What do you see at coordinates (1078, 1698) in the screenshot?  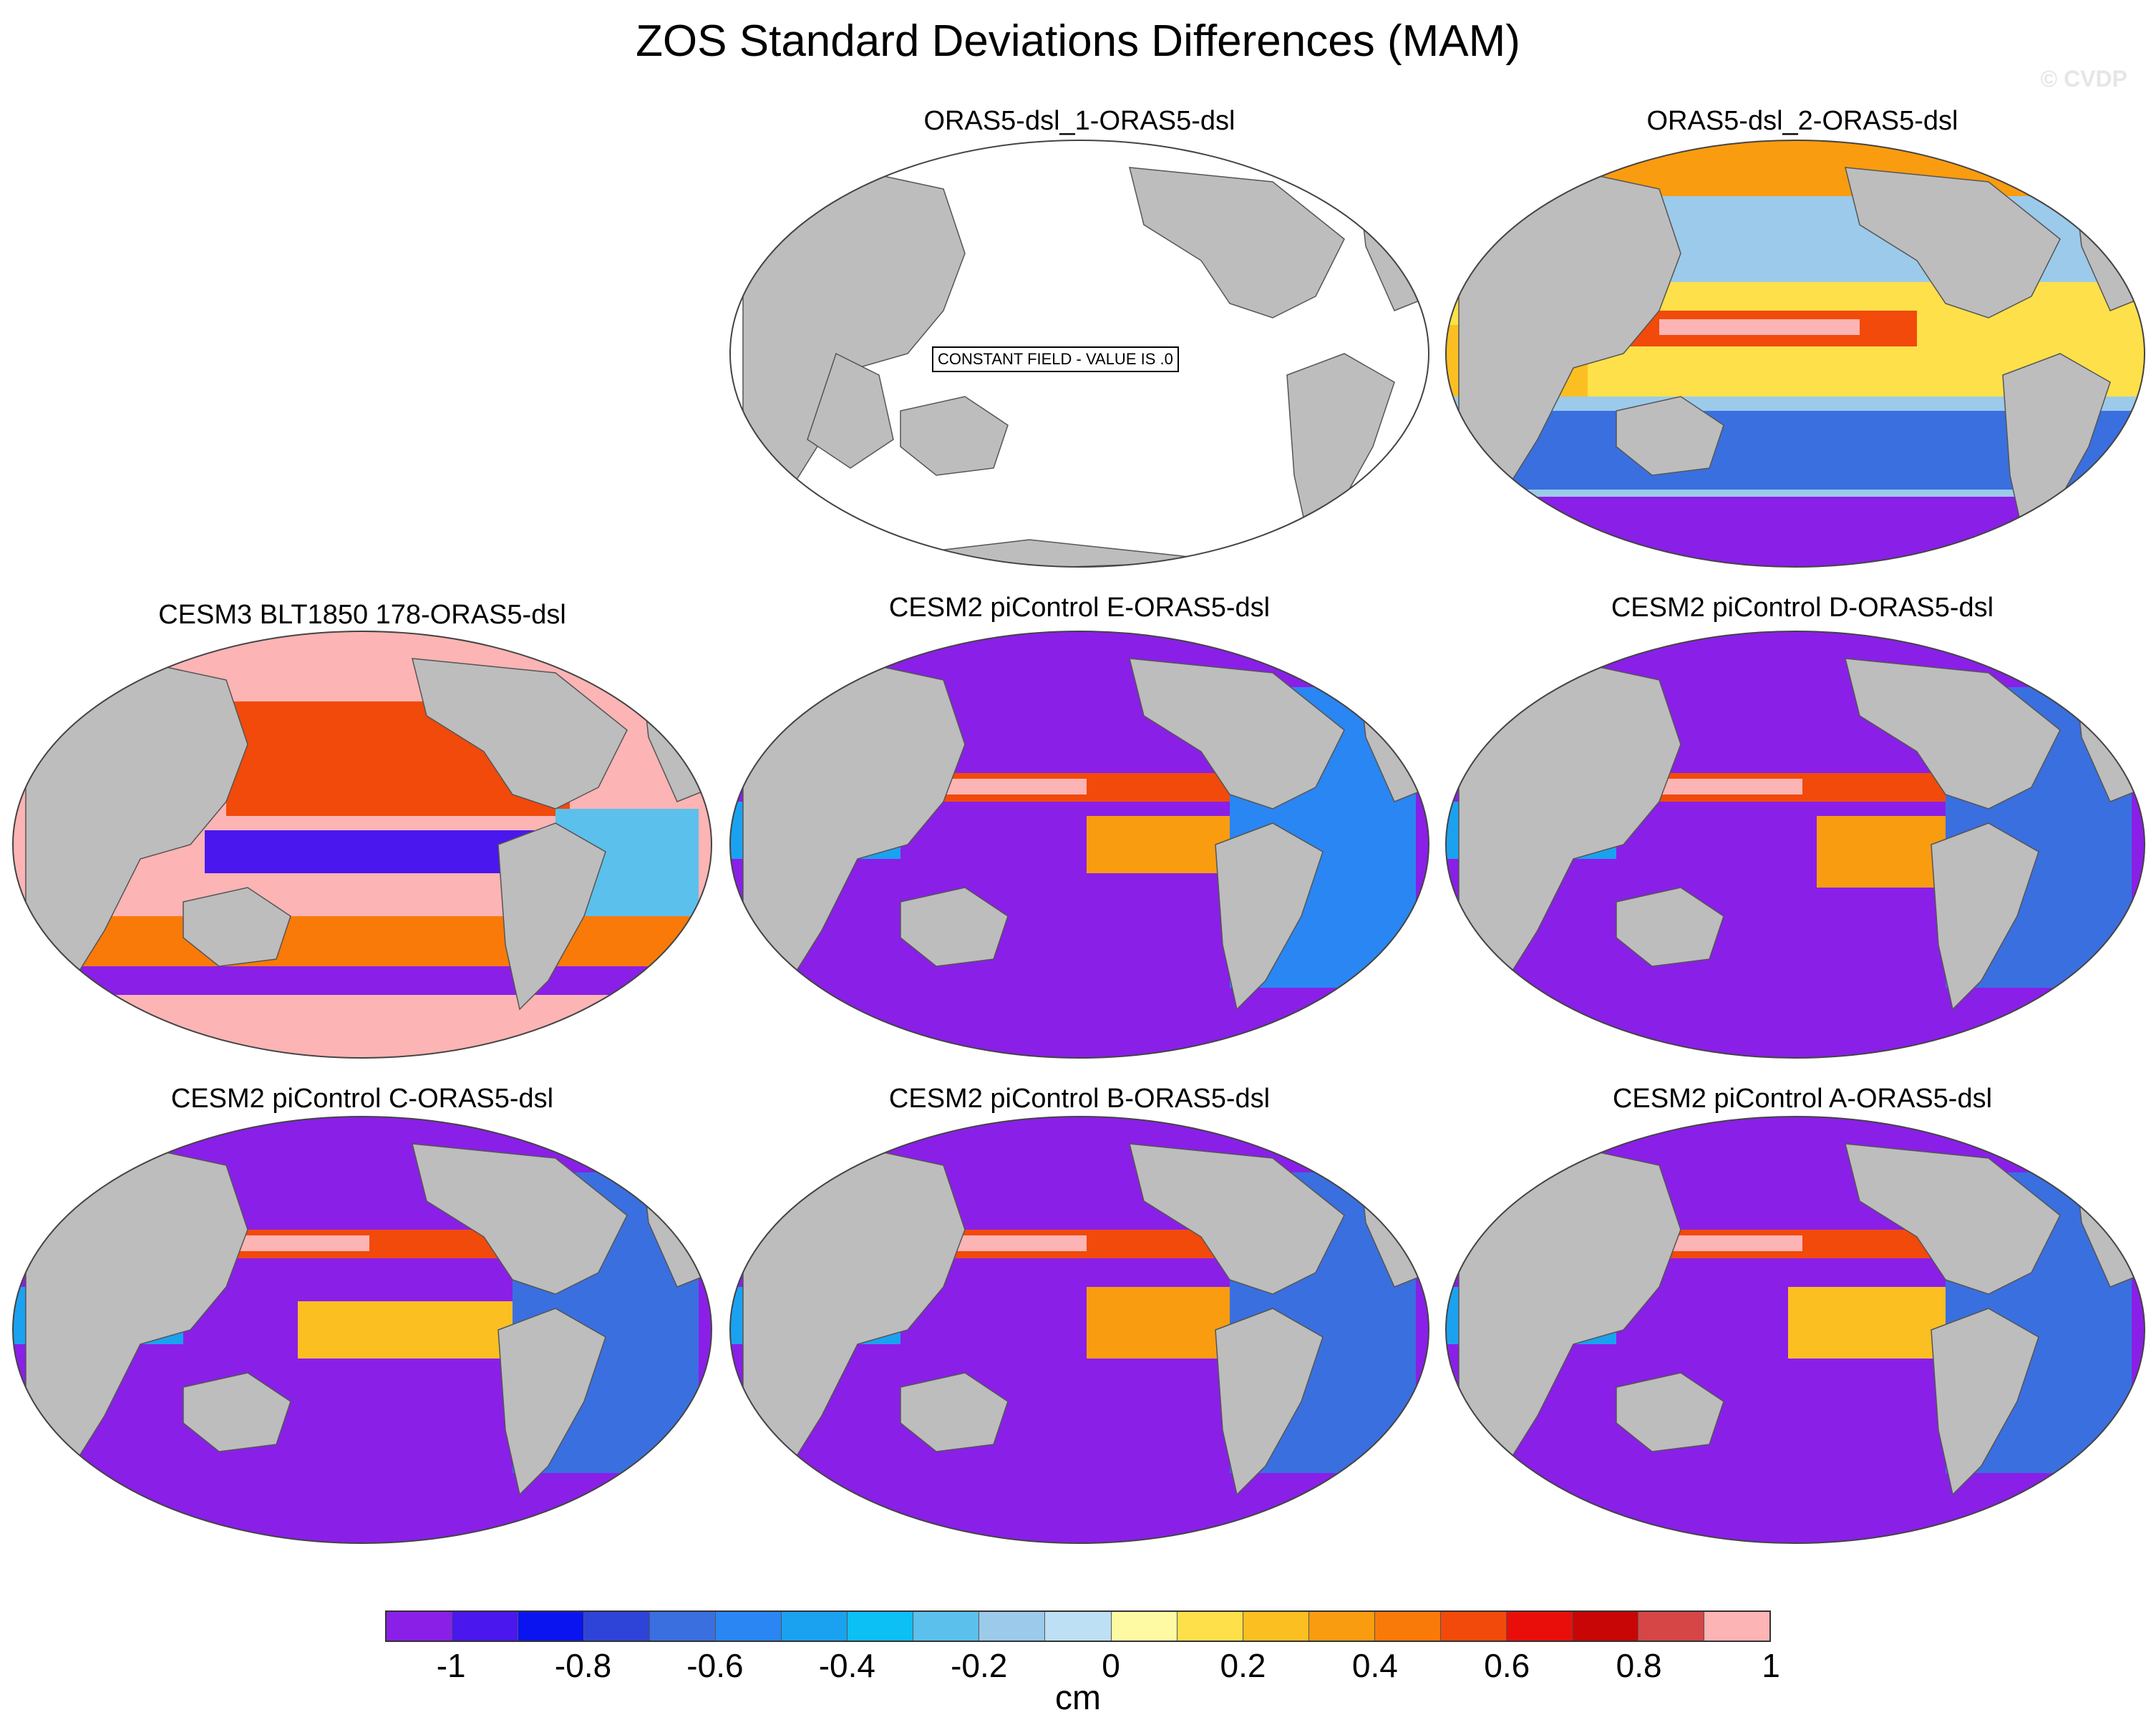 I see `colorbar-units: cm` at bounding box center [1078, 1698].